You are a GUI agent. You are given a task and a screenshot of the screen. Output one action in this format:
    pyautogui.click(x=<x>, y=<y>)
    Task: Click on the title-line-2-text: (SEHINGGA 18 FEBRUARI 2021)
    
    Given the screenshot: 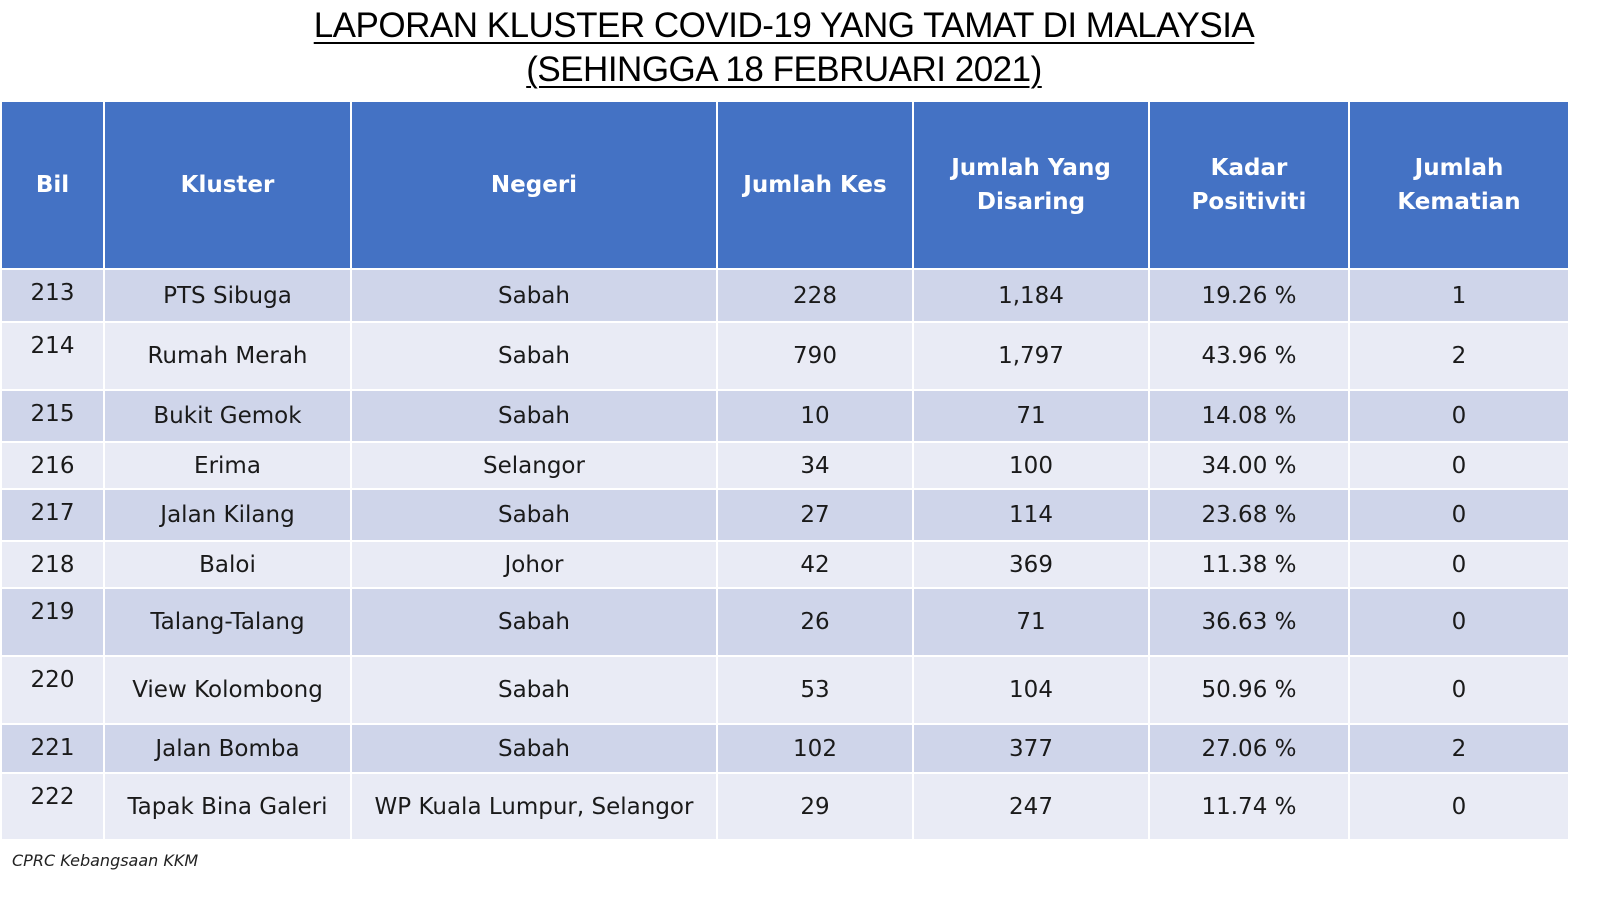 What is the action you would take?
    pyautogui.click(x=784, y=69)
    